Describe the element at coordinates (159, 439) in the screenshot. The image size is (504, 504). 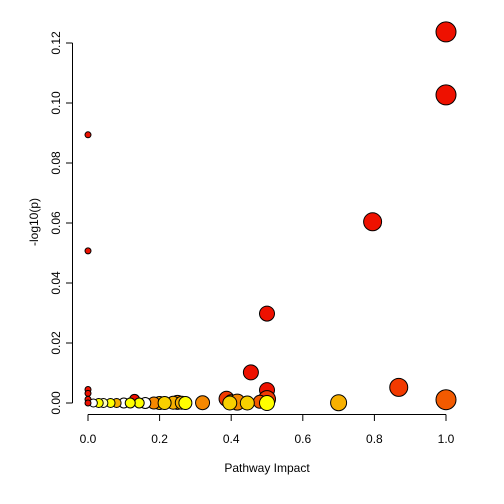
I see `x-tick-label: 0.2` at that location.